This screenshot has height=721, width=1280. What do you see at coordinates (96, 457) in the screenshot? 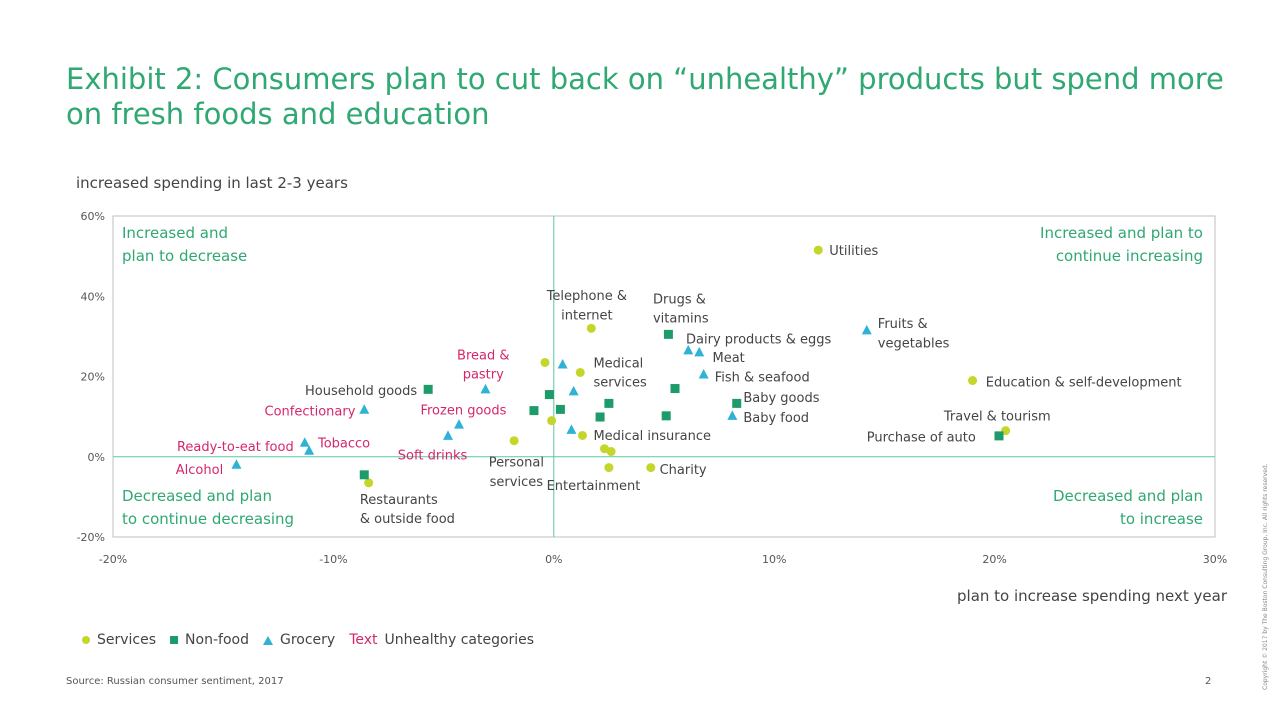
I see `y-tick-label: 0%` at bounding box center [96, 457].